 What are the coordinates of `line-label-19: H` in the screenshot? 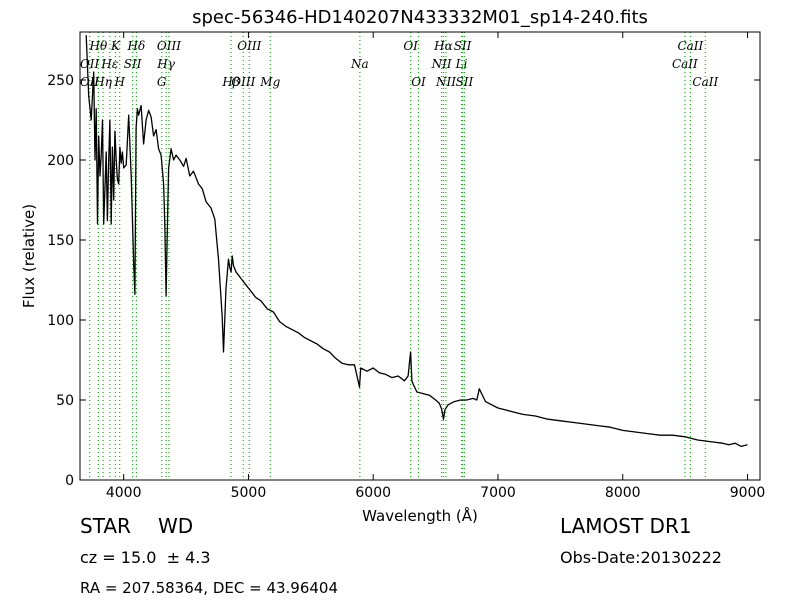 It's located at (119, 82).